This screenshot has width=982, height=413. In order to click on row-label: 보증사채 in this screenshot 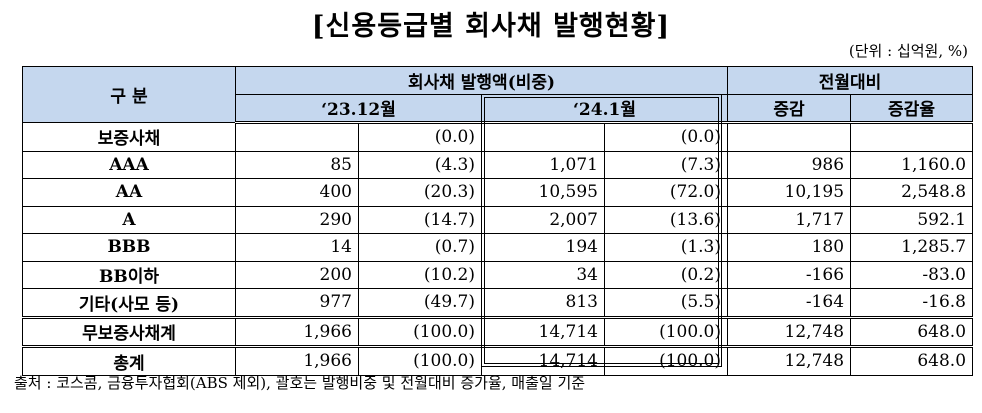, I will do `click(129, 137)`.